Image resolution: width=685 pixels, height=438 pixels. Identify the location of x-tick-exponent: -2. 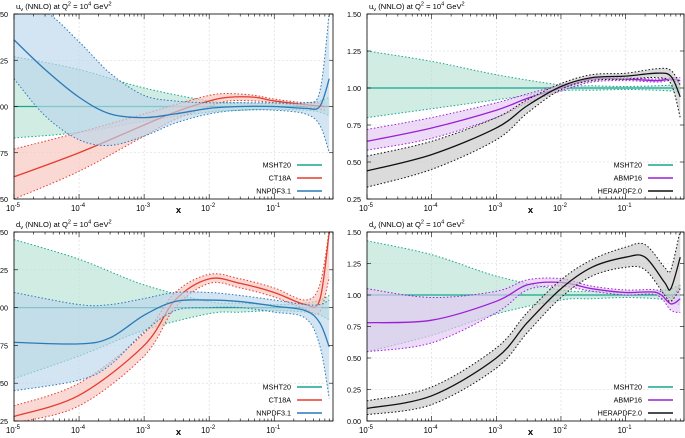
(213, 206).